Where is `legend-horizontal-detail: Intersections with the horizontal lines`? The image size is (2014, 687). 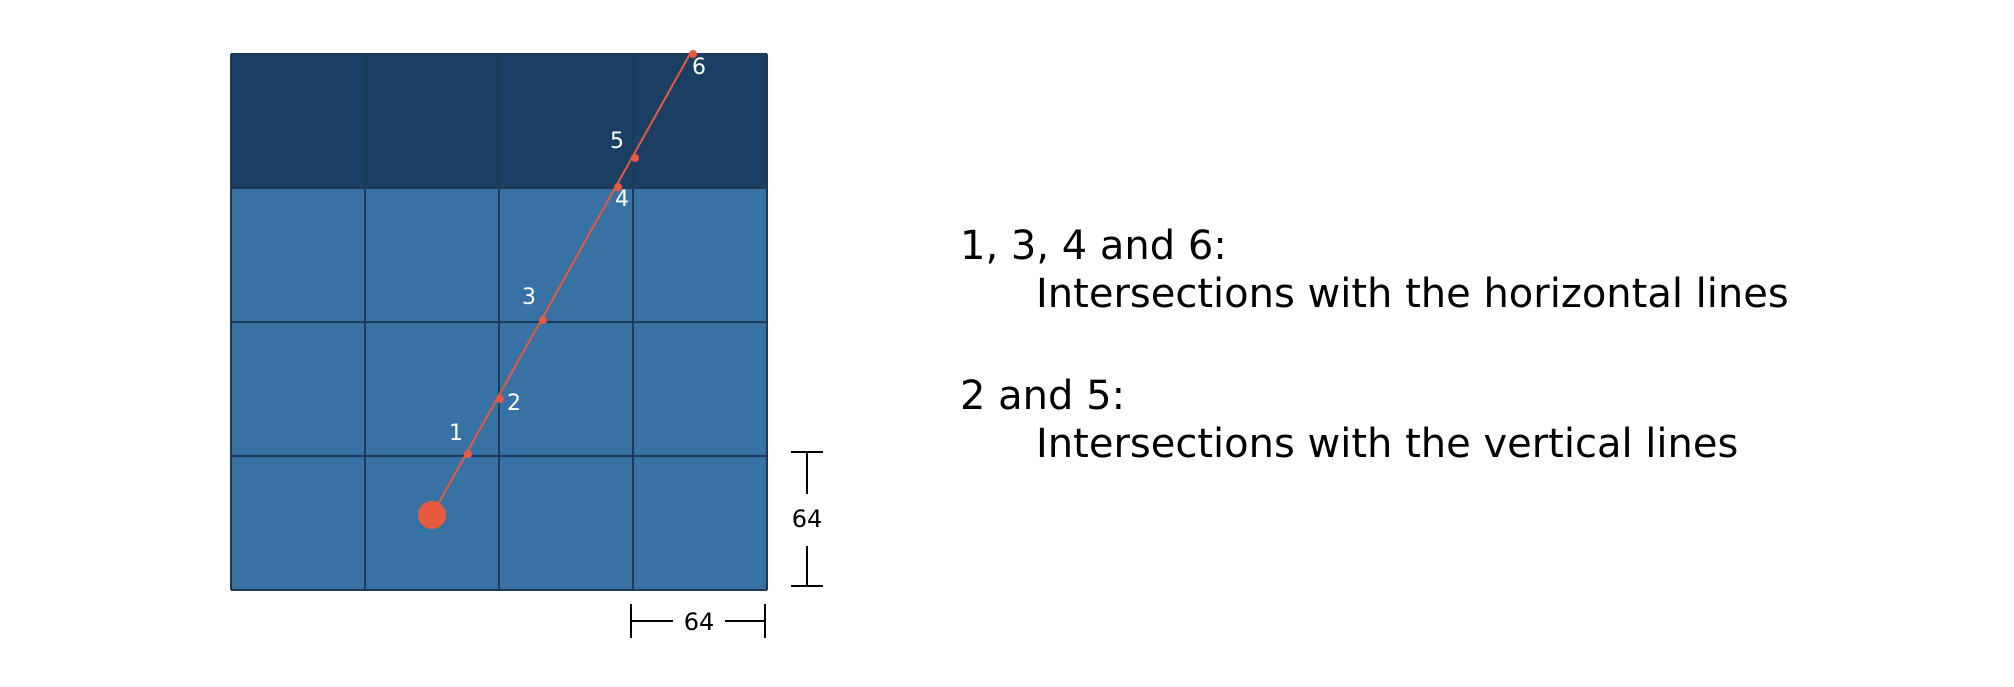
legend-horizontal-detail: Intersections with the horizontal lines is located at coordinates (1412, 294).